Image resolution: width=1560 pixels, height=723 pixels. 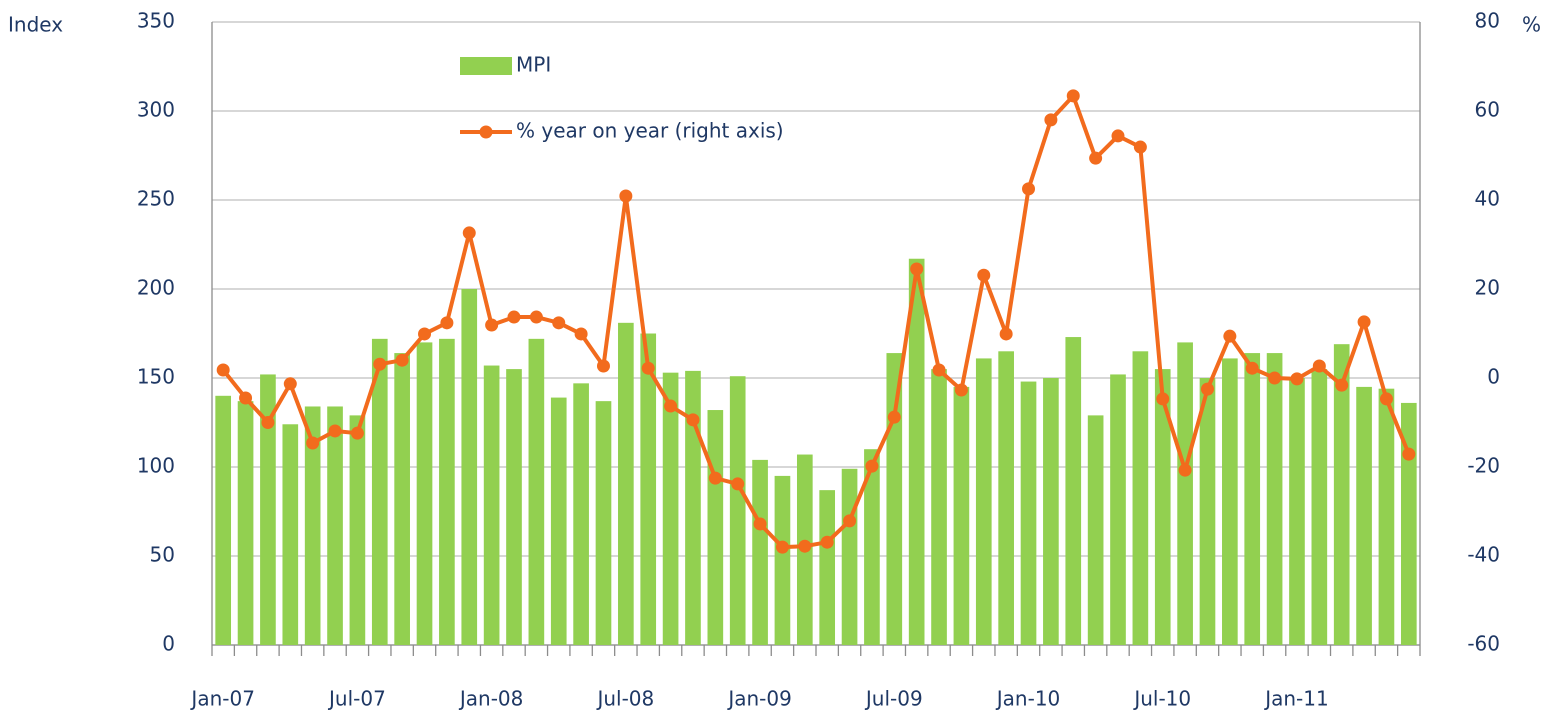 What do you see at coordinates (162, 555) in the screenshot?
I see `y-tick-label: 50` at bounding box center [162, 555].